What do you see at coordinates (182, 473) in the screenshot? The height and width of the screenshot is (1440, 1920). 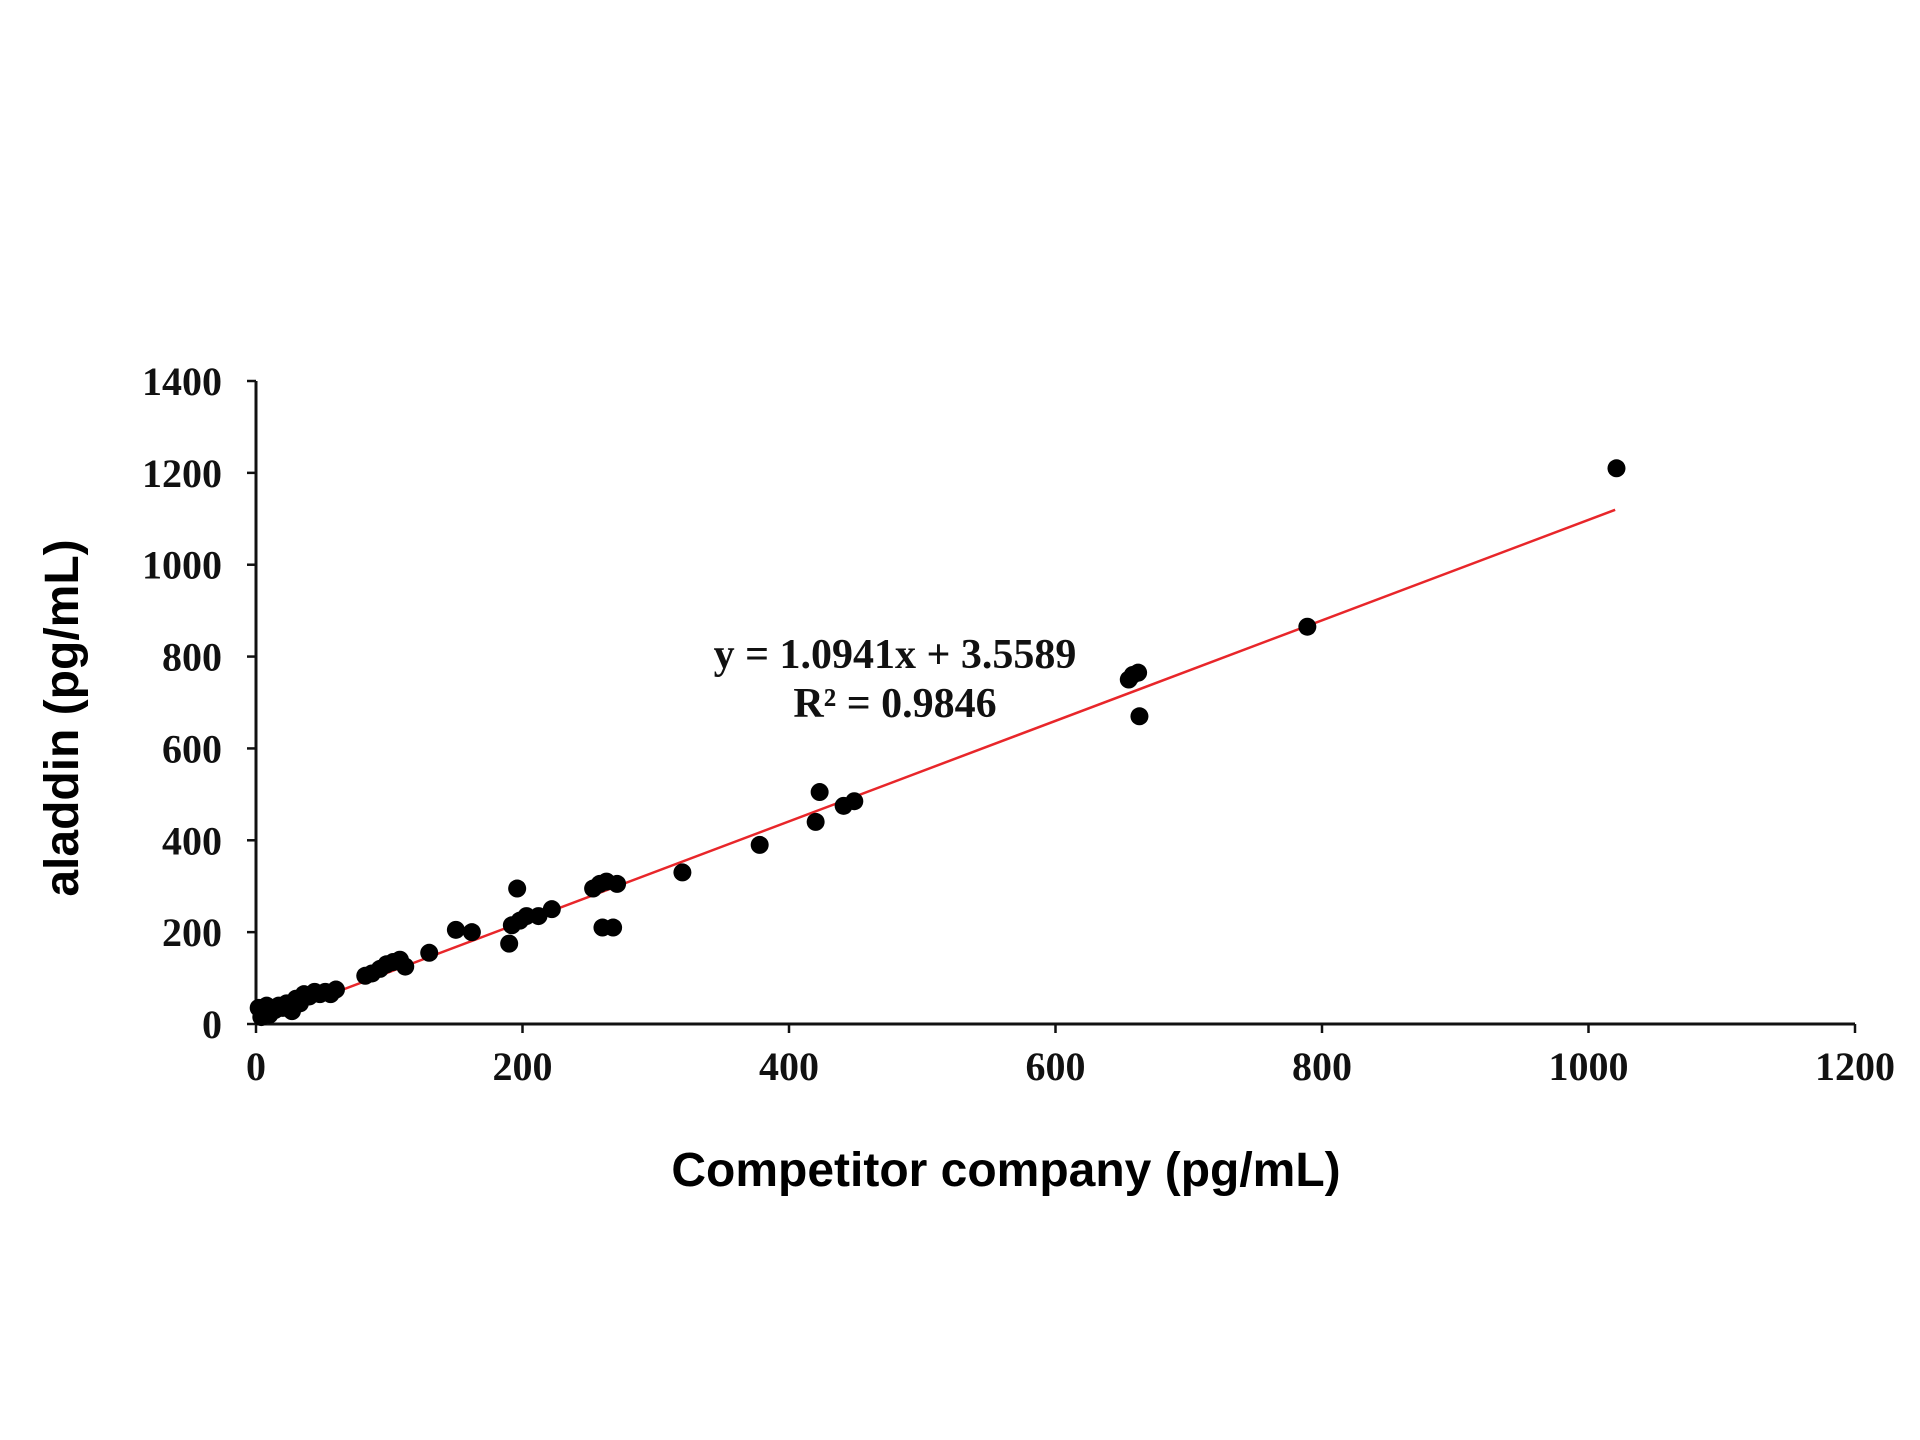 I see `y-tick-label: 1200` at bounding box center [182, 473].